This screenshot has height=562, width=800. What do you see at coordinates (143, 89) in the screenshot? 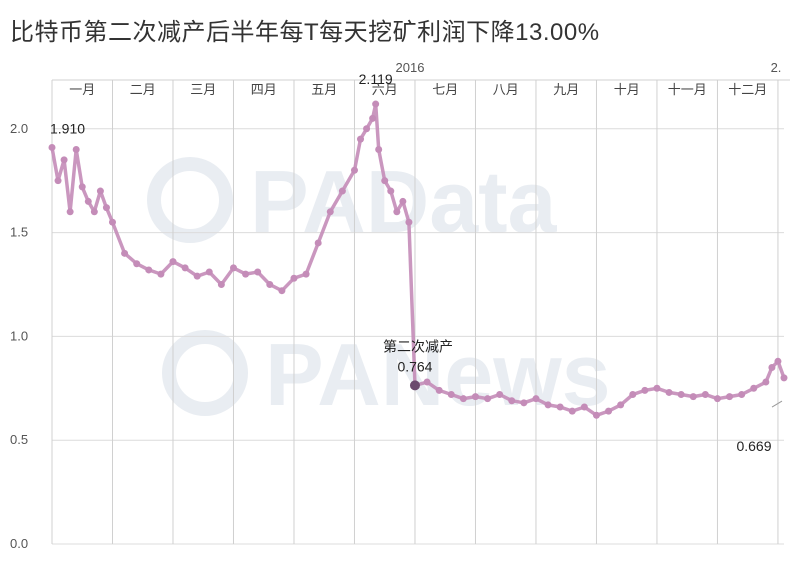
I see `month-label: 二月` at bounding box center [143, 89].